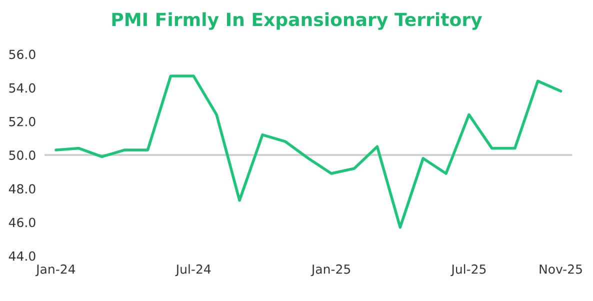 Image resolution: width=593 pixels, height=301 pixels. I want to click on y-tick-label: 44.0, so click(22, 256).